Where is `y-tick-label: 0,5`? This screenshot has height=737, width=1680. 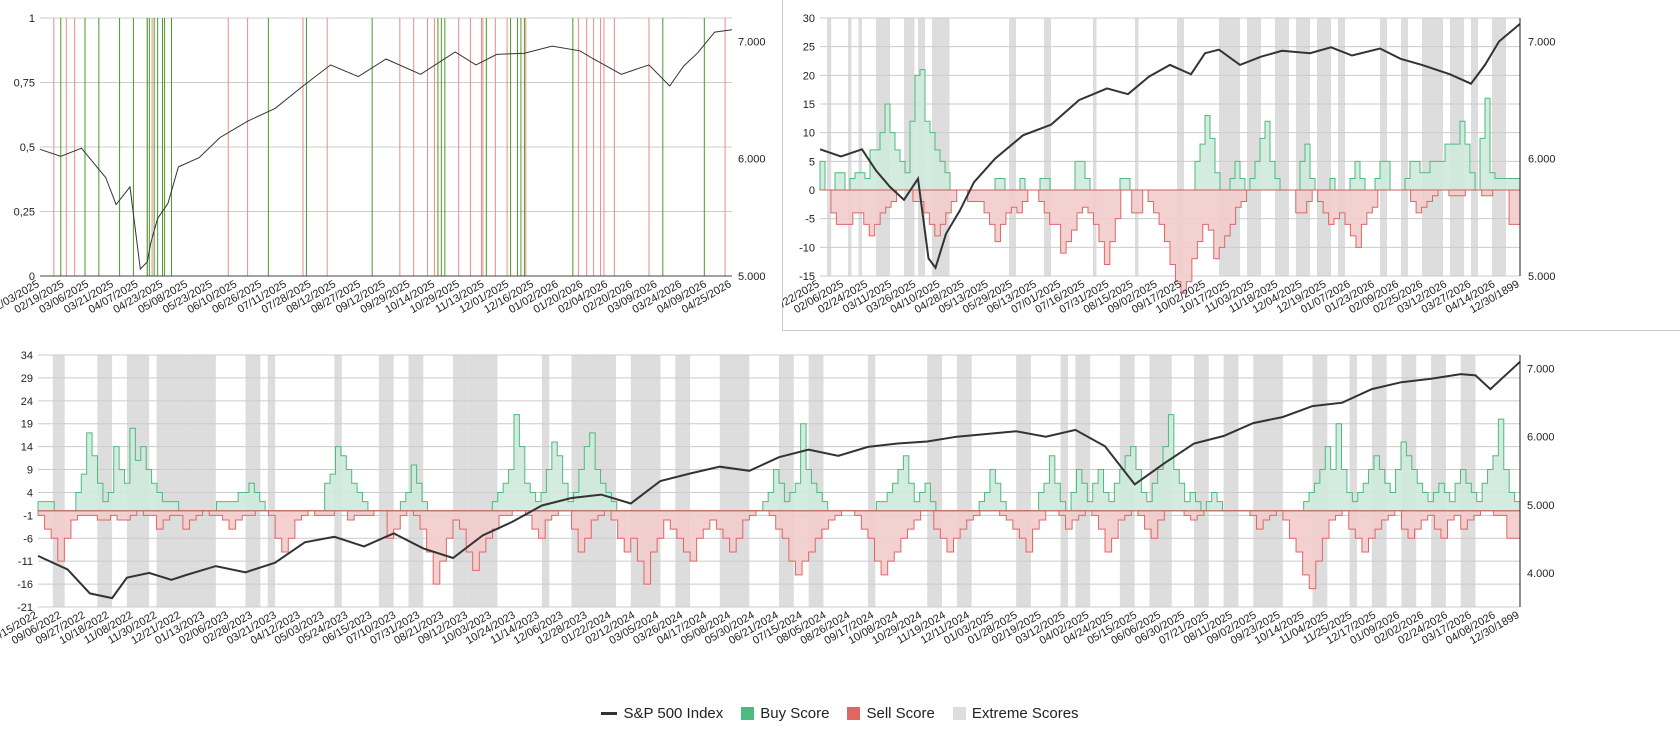
y-tick-label: 0,5 is located at coordinates (27, 148).